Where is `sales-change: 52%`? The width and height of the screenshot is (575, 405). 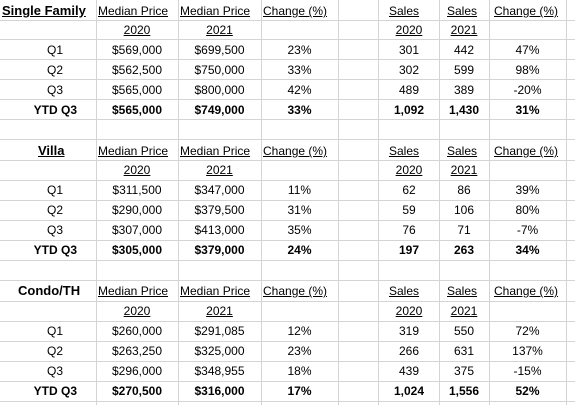
sales-change: 52% is located at coordinates (527, 391).